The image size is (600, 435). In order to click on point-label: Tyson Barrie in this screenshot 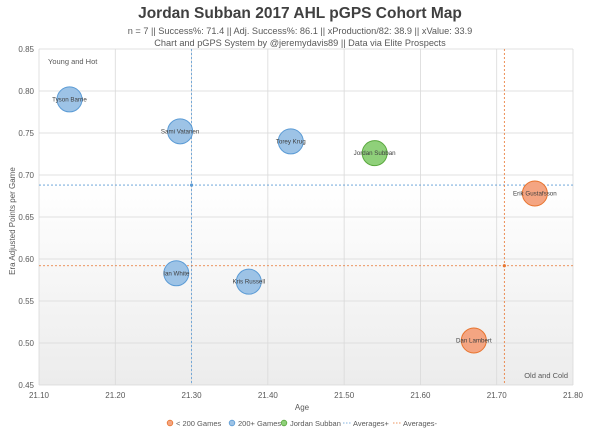, I will do `click(69, 99)`.